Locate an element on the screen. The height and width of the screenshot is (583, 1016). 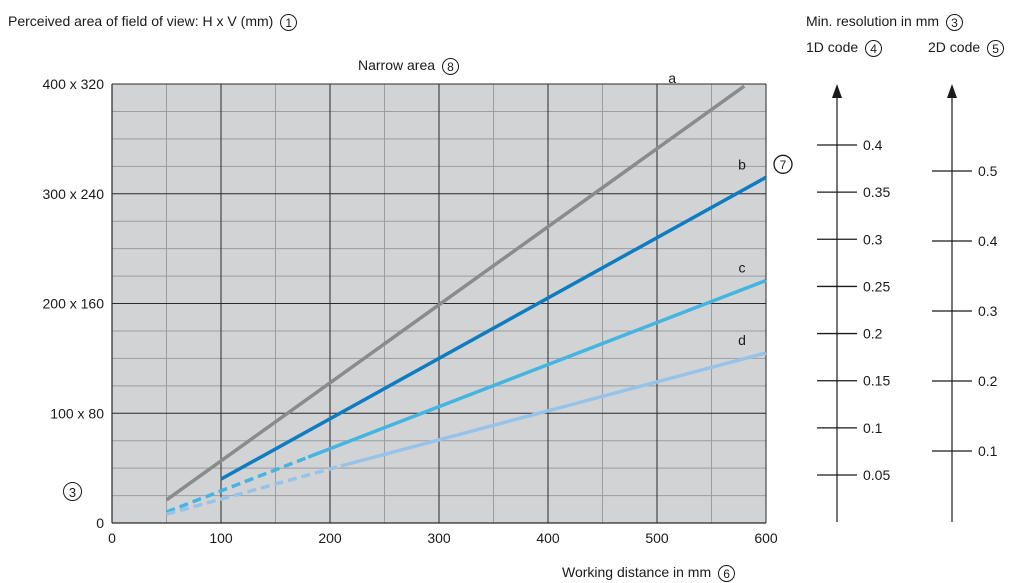
callout-marker-3-corner: 3 is located at coordinates (72, 491).